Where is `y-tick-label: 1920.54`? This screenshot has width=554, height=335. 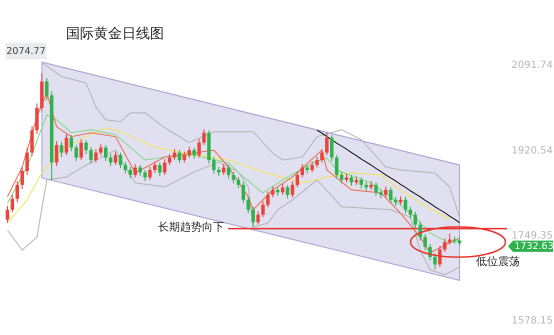
y-tick-label: 1920.54 is located at coordinates (532, 150).